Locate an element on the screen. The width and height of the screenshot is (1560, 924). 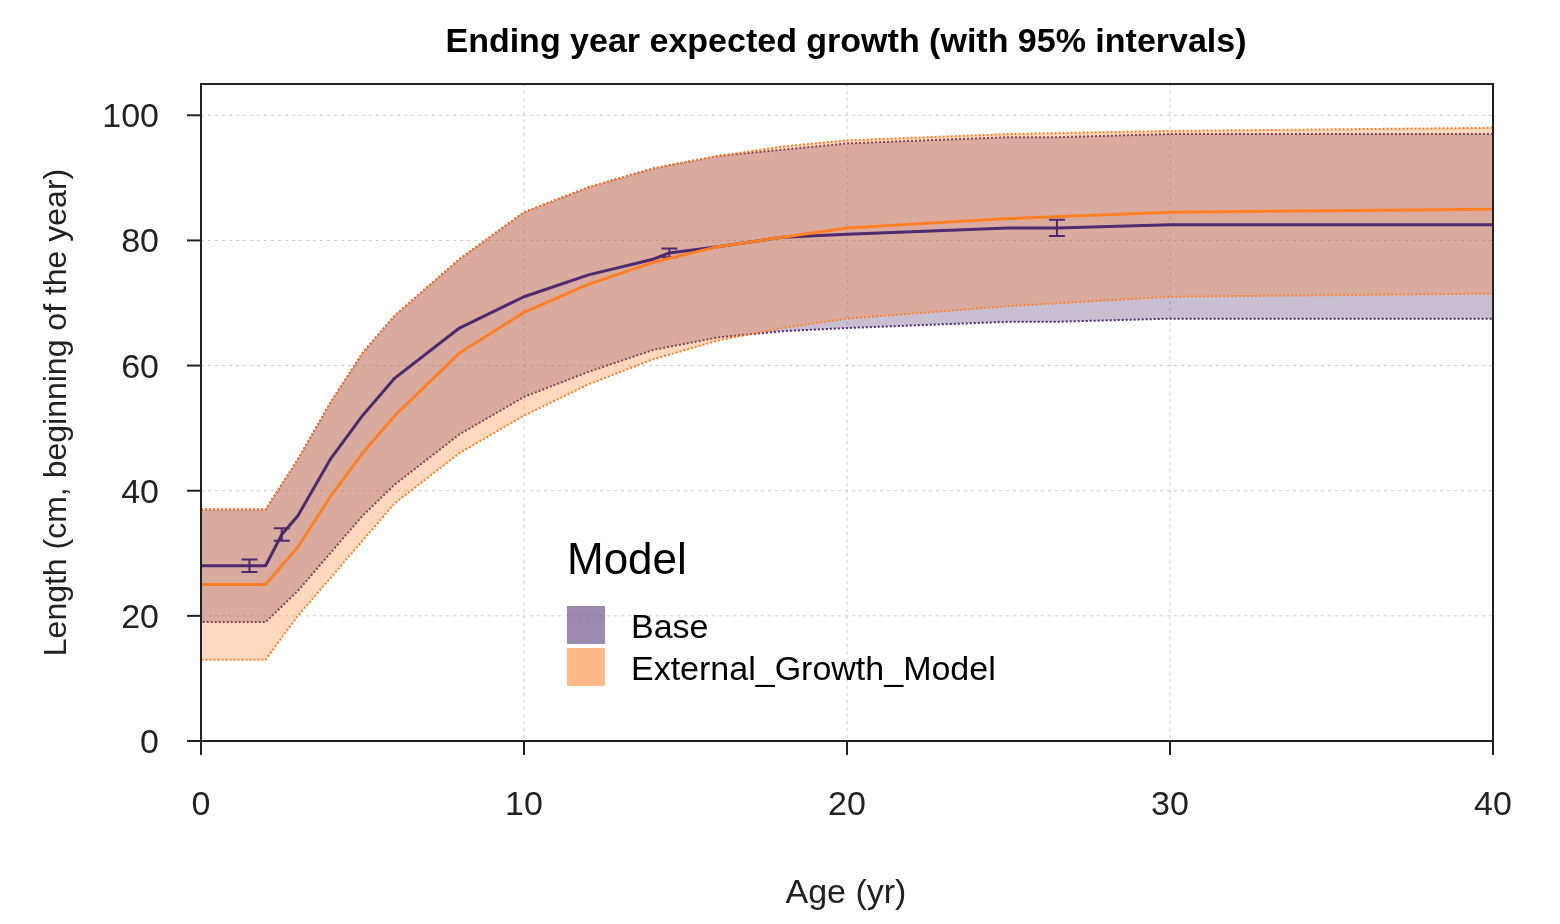
legend-label: Base is located at coordinates (670, 626).